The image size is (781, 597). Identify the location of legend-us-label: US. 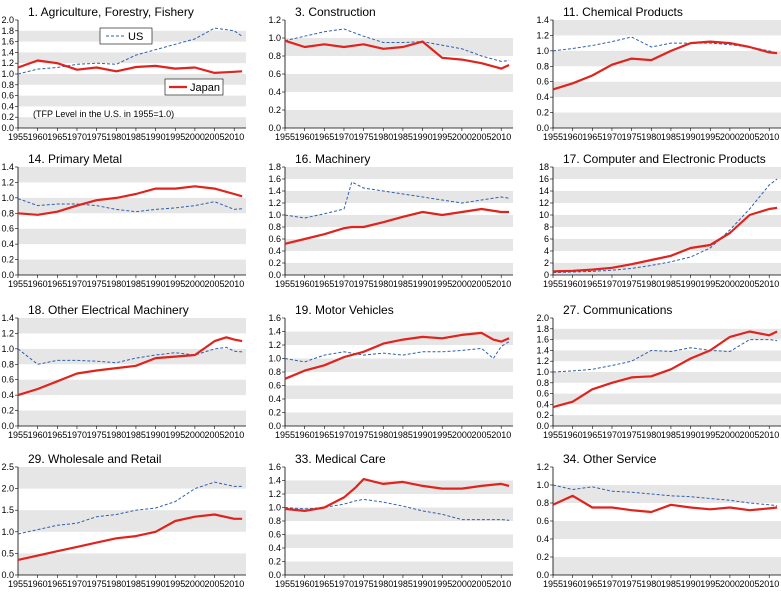
(135, 37).